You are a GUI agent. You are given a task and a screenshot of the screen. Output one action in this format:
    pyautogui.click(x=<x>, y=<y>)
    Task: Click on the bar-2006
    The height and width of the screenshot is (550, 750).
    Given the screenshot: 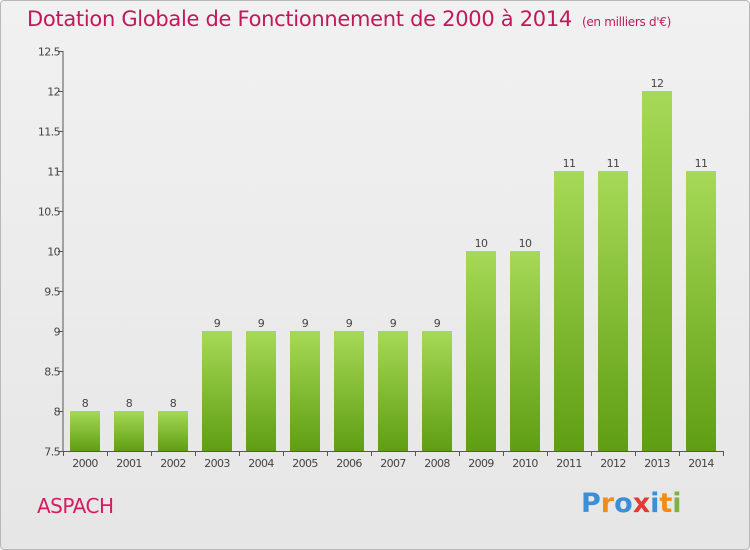 What is the action you would take?
    pyautogui.click(x=349, y=391)
    